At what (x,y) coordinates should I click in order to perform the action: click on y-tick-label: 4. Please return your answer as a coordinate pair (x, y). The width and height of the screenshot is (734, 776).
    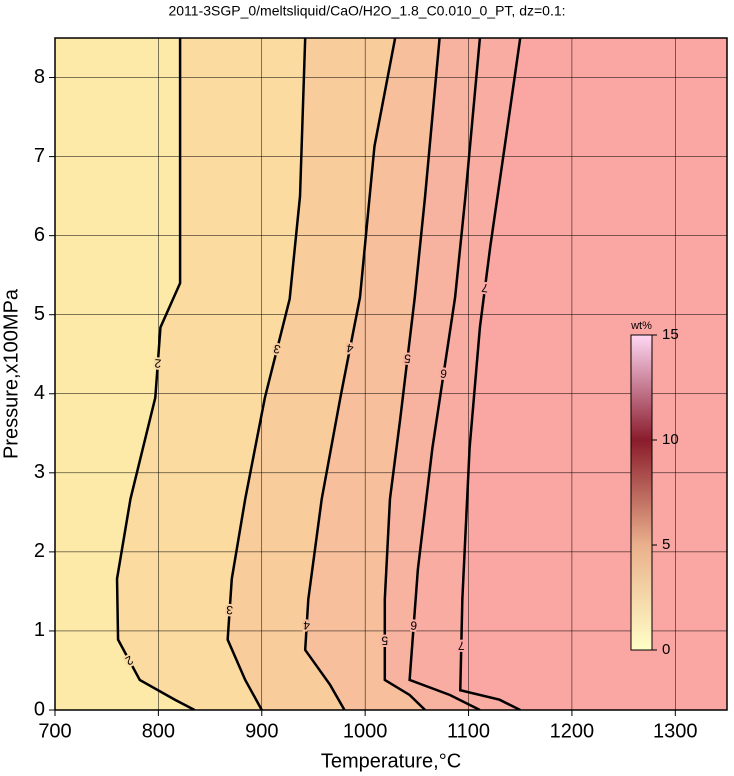
    Looking at the image, I should click on (39, 393).